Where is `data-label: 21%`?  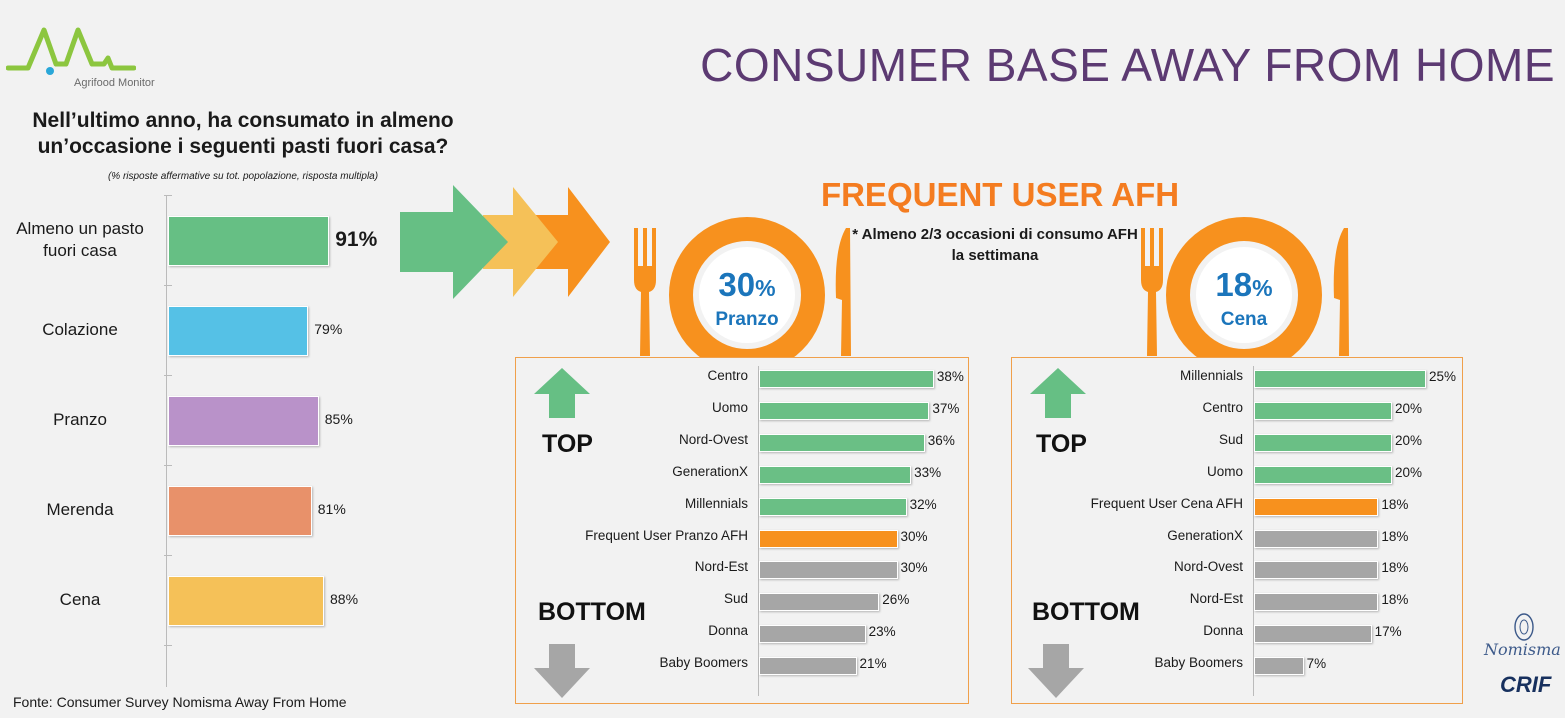 data-label: 21% is located at coordinates (873, 664).